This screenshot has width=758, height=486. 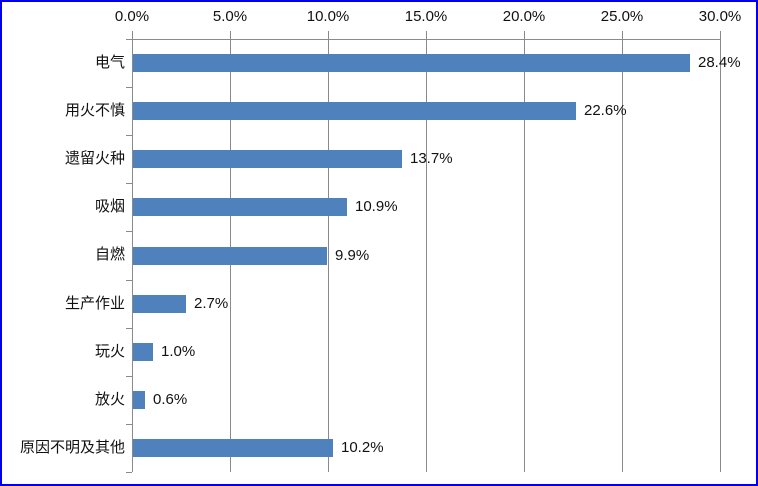 I want to click on category-label: 原因不明及其他, so click(x=72, y=447).